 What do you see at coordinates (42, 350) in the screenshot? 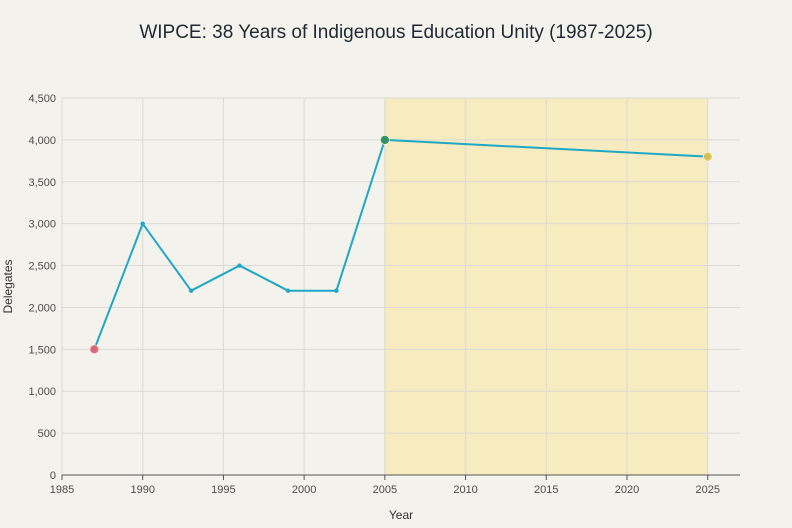
I see `y-tick-label: 1,500` at bounding box center [42, 350].